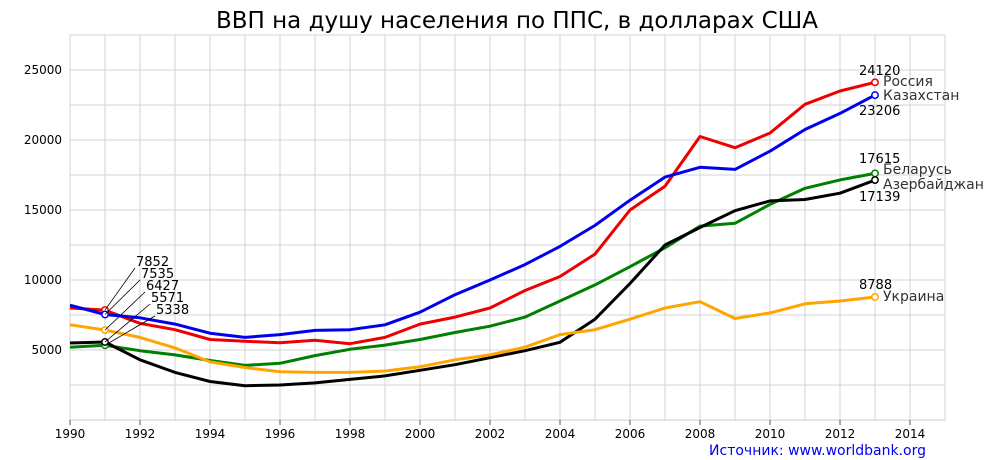 This screenshot has width=1000, height=460. What do you see at coordinates (172, 310) in the screenshot?
I see `start-value-label: 5338` at bounding box center [172, 310].